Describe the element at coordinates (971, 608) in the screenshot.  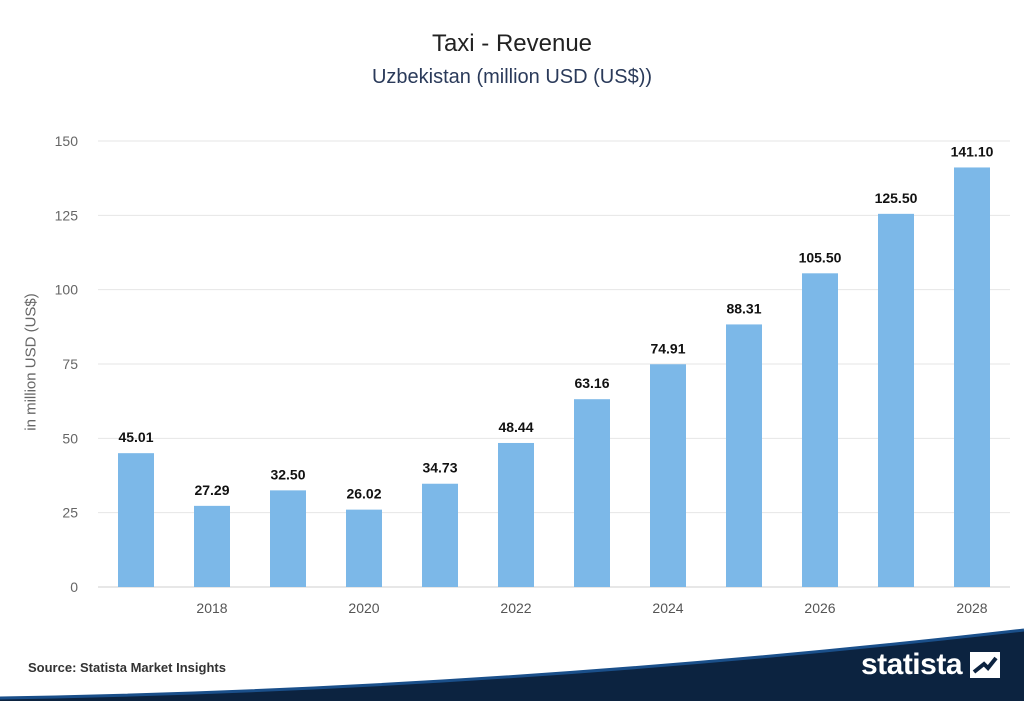
I see `x-tick-label: 2028` at that location.